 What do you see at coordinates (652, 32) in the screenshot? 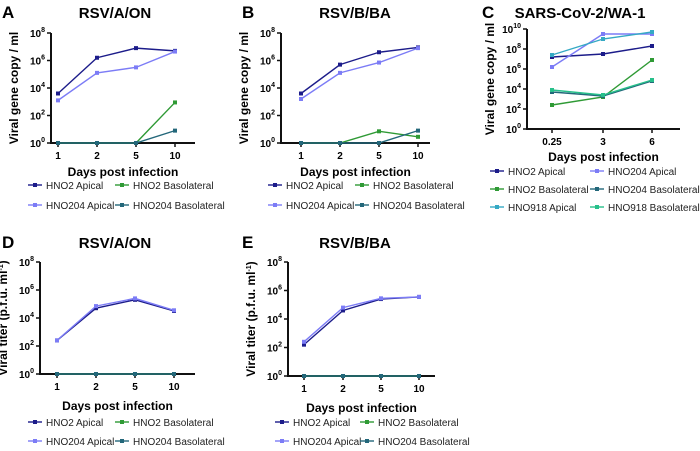
I see `data-point-hno918-apical` at bounding box center [652, 32].